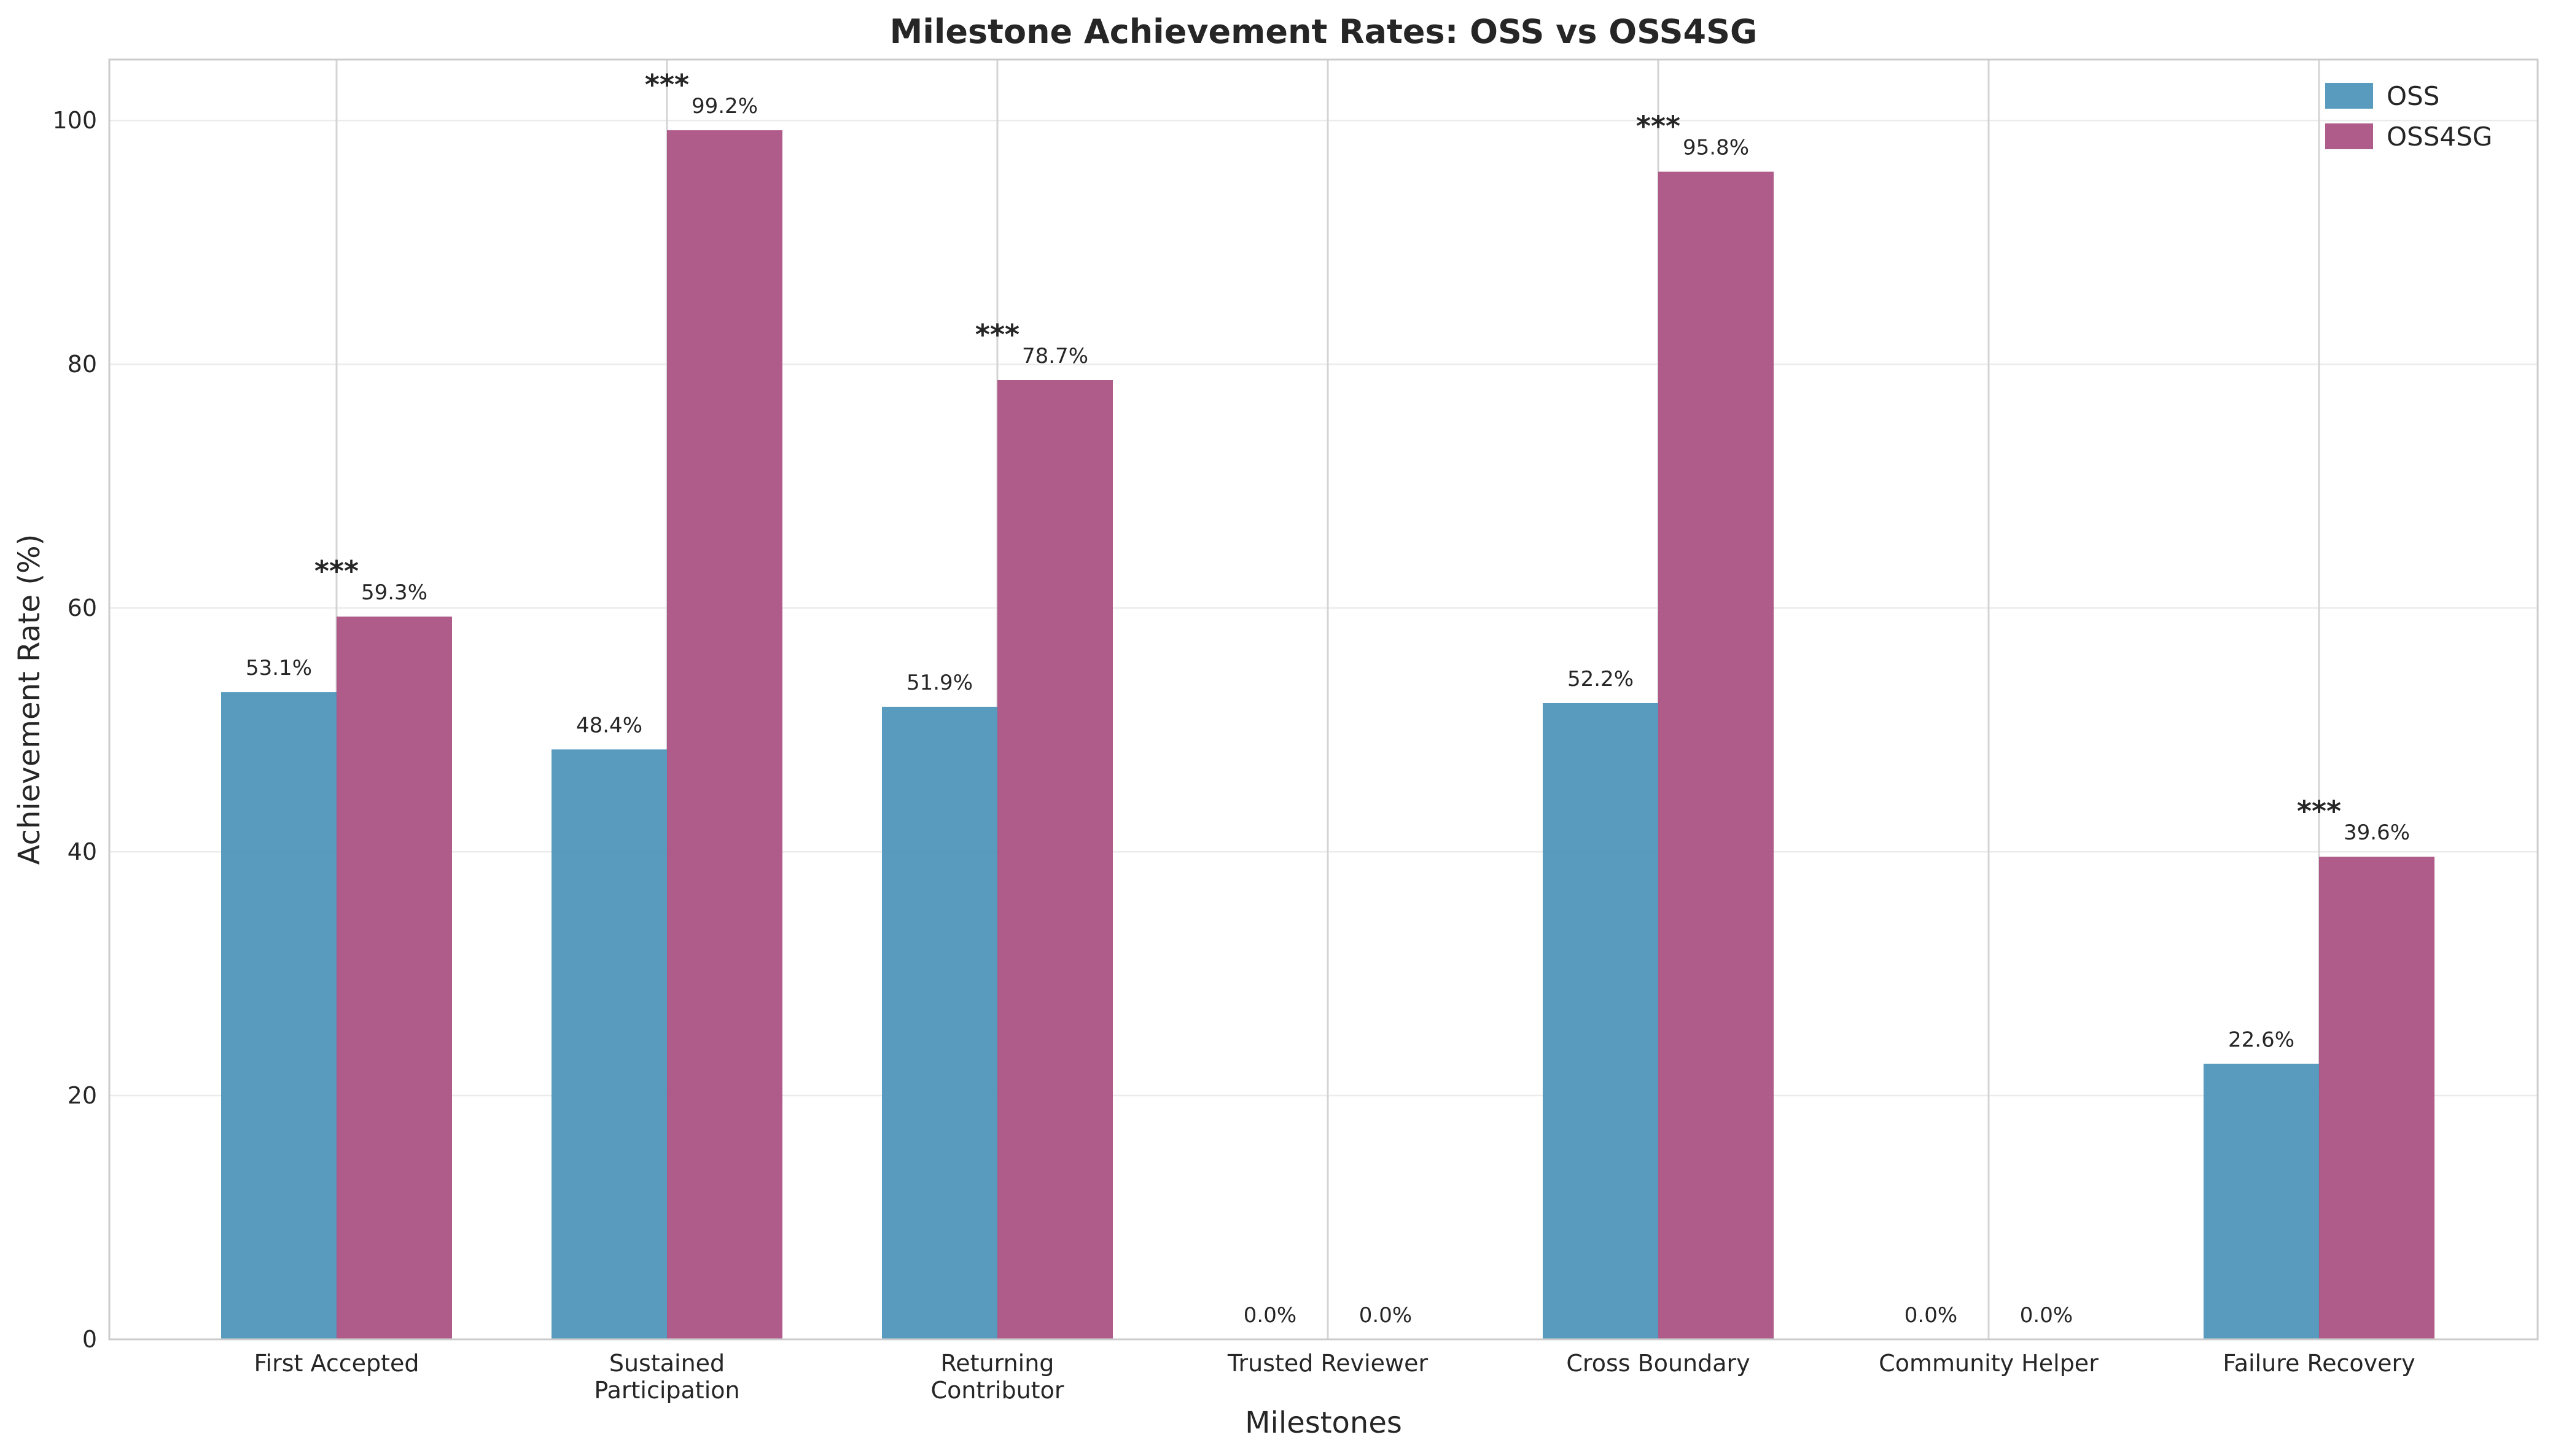 The width and height of the screenshot is (2561, 1456). What do you see at coordinates (74, 120) in the screenshot?
I see `y-tick-label: 100` at bounding box center [74, 120].